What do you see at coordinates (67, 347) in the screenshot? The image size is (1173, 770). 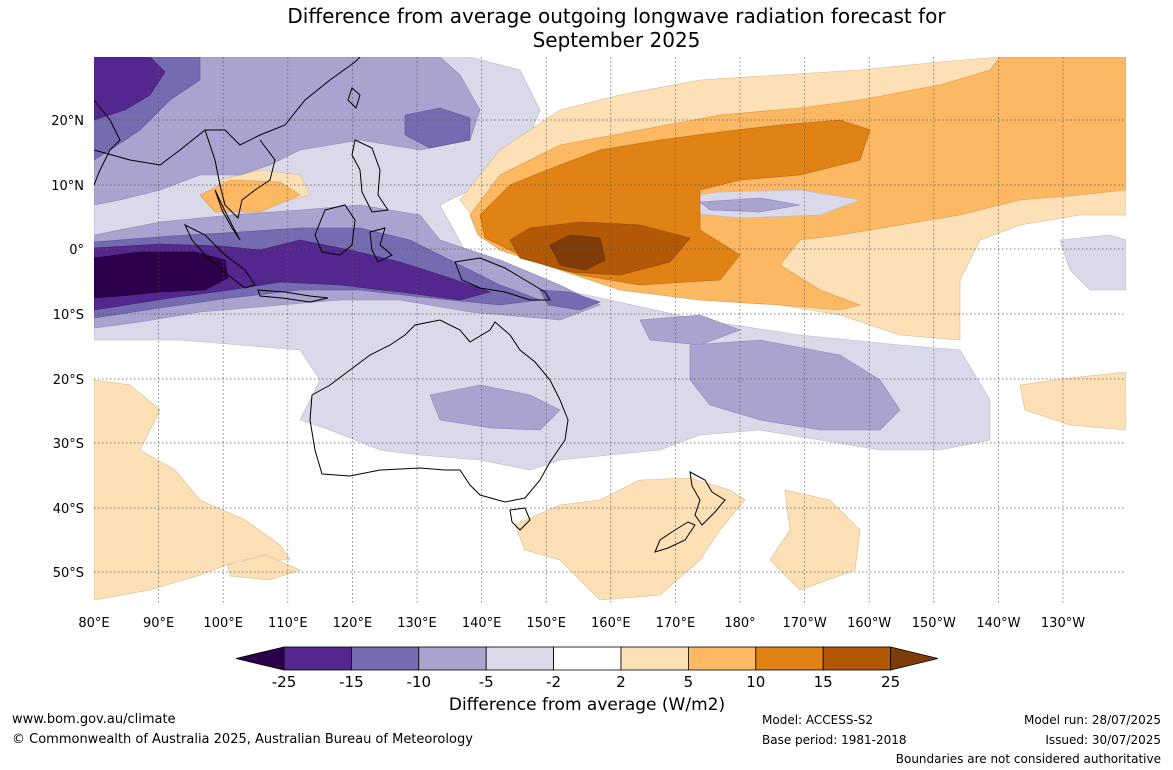 I see `latitude-labels: 20°N 10°N 0° 10°S 20°S 30°S 40°S 50°S` at bounding box center [67, 347].